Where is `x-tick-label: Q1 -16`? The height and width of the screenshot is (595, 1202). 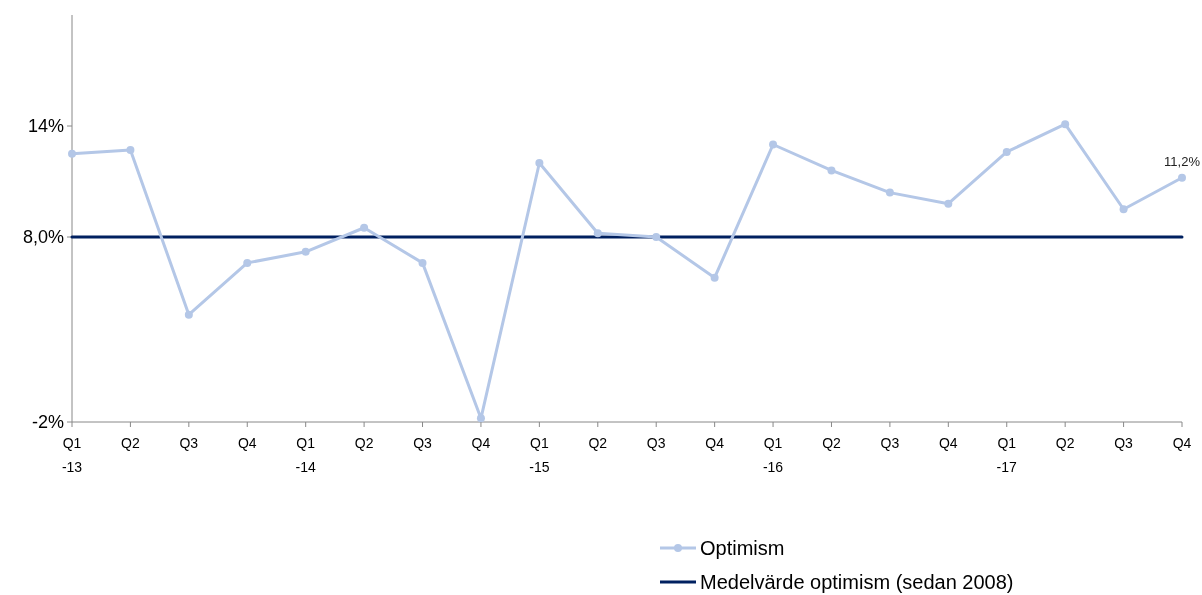
x-tick-label: Q1 -16 is located at coordinates (773, 455).